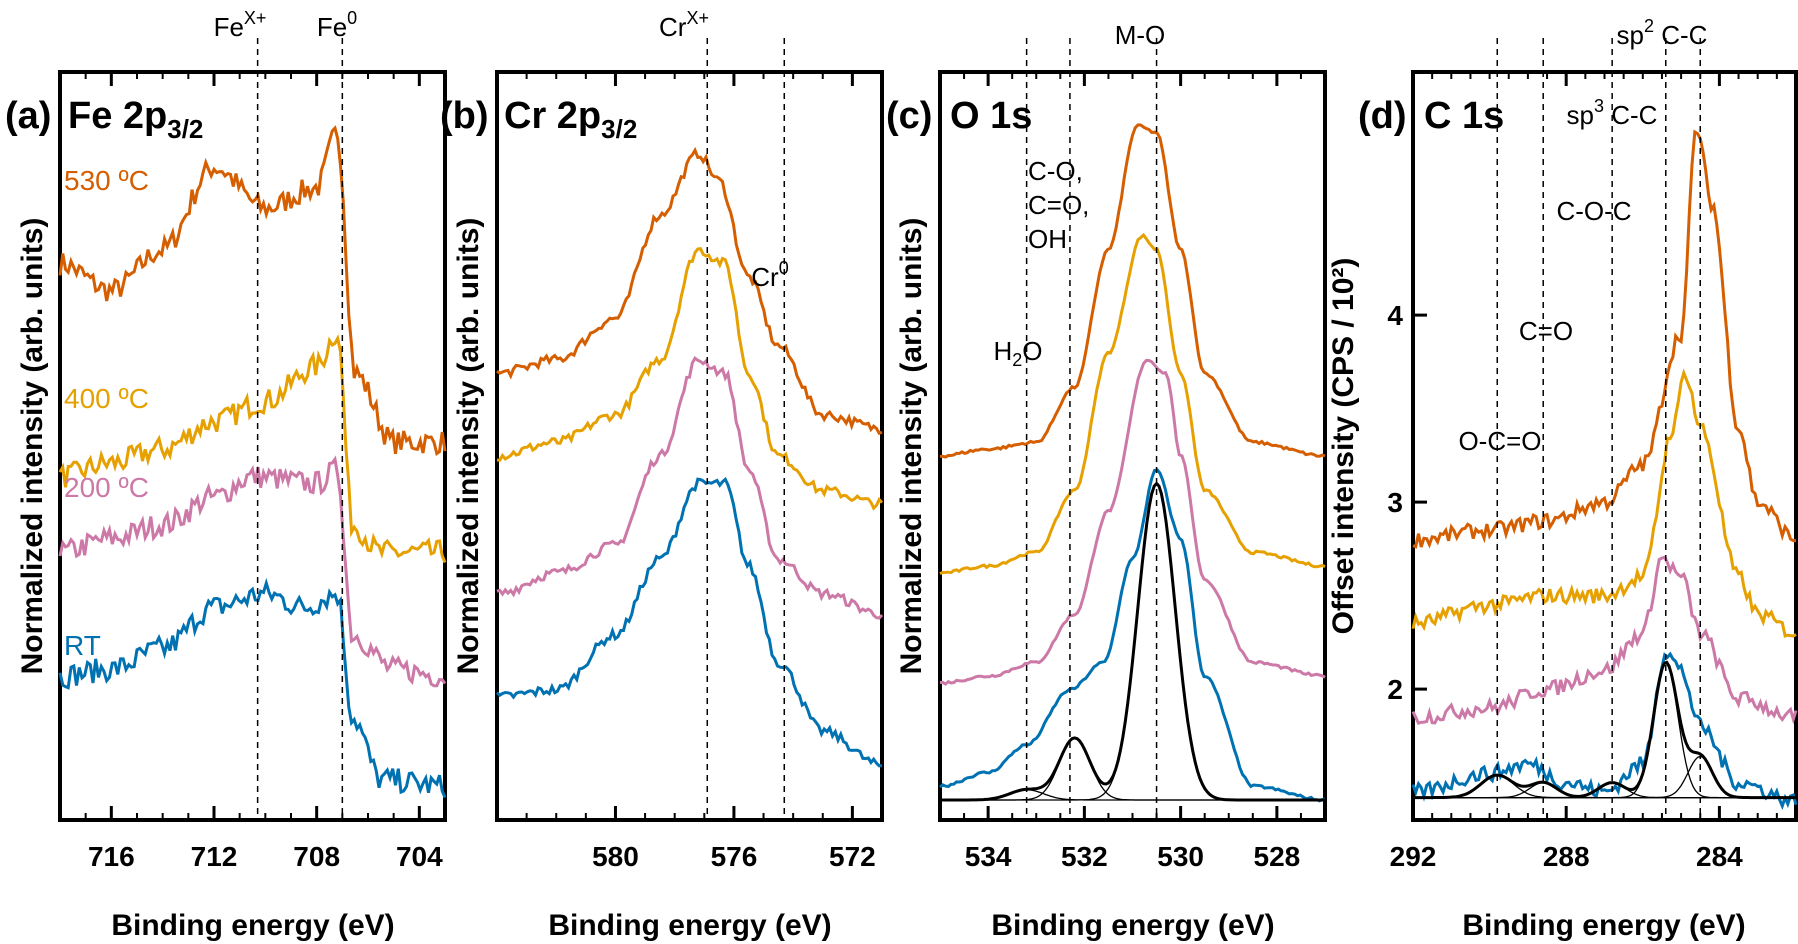 The image size is (1798, 944). What do you see at coordinates (911, 446) in the screenshot?
I see `panel-c-ylabel: Normalized intensity (arb. units)` at bounding box center [911, 446].